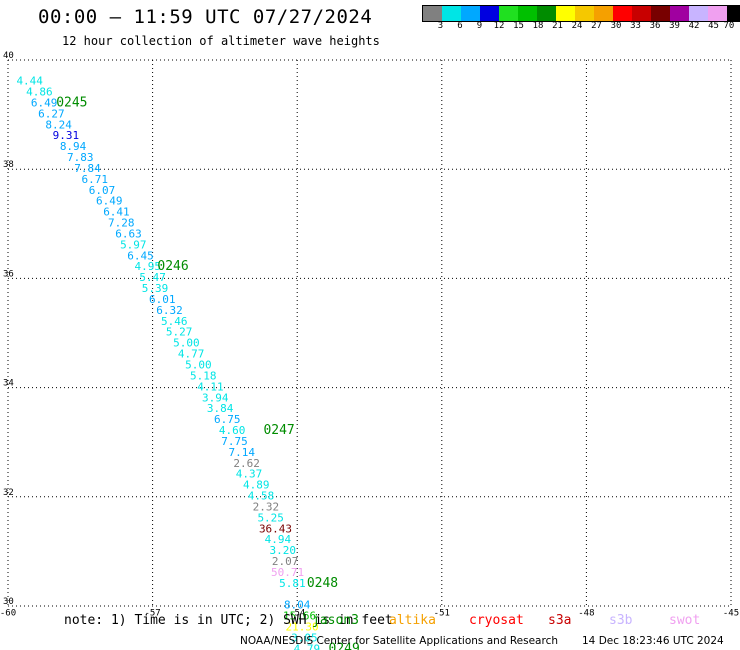  What do you see at coordinates (256, 485) in the screenshot?
I see `wave-height-value: 4.89` at bounding box center [256, 485].